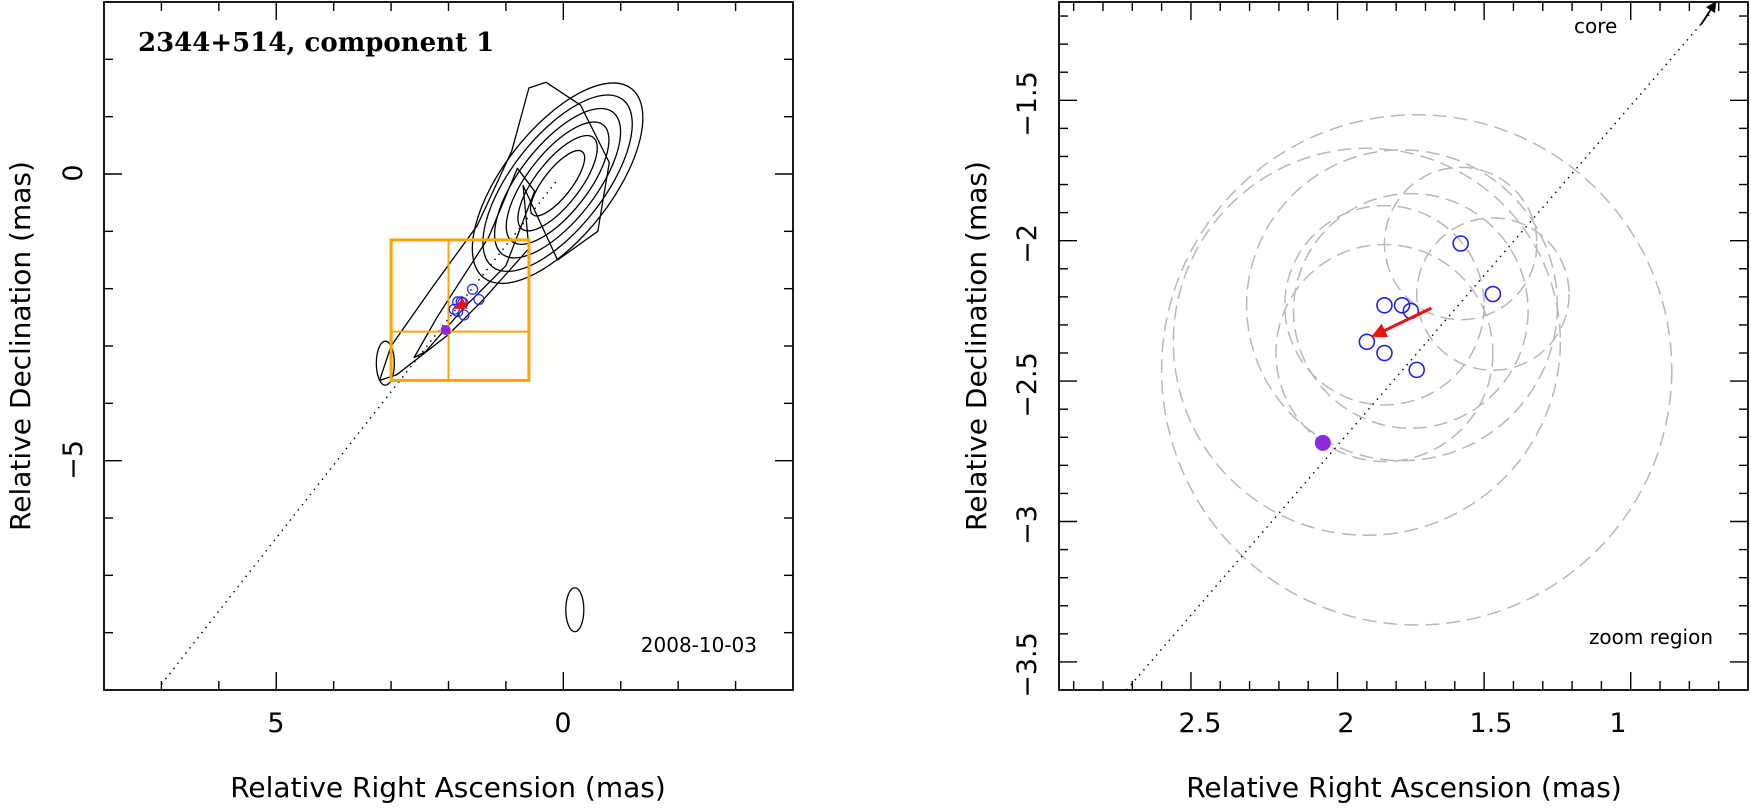 The image size is (1751, 809). What do you see at coordinates (1651, 637) in the screenshot?
I see `zoom-region-label: zoom region` at bounding box center [1651, 637].